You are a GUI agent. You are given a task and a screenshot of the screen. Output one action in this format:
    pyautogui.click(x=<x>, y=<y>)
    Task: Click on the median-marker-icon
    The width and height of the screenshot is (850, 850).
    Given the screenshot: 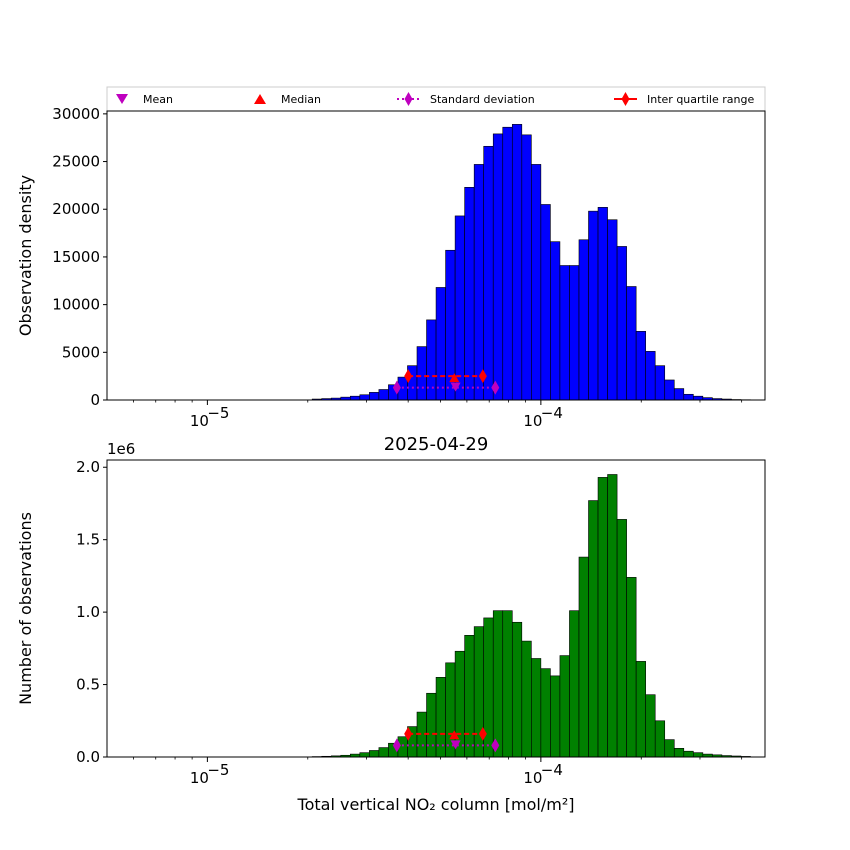 What is the action you would take?
    pyautogui.click(x=260, y=99)
    